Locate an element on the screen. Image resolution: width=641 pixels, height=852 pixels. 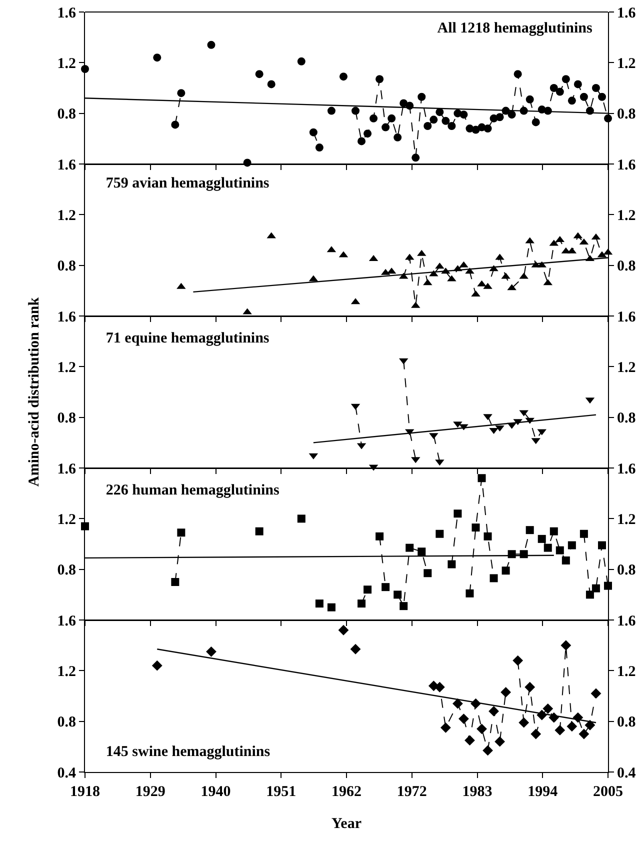
y-axis-title: Amino-acid distribution rank is located at coordinates (34, 391).